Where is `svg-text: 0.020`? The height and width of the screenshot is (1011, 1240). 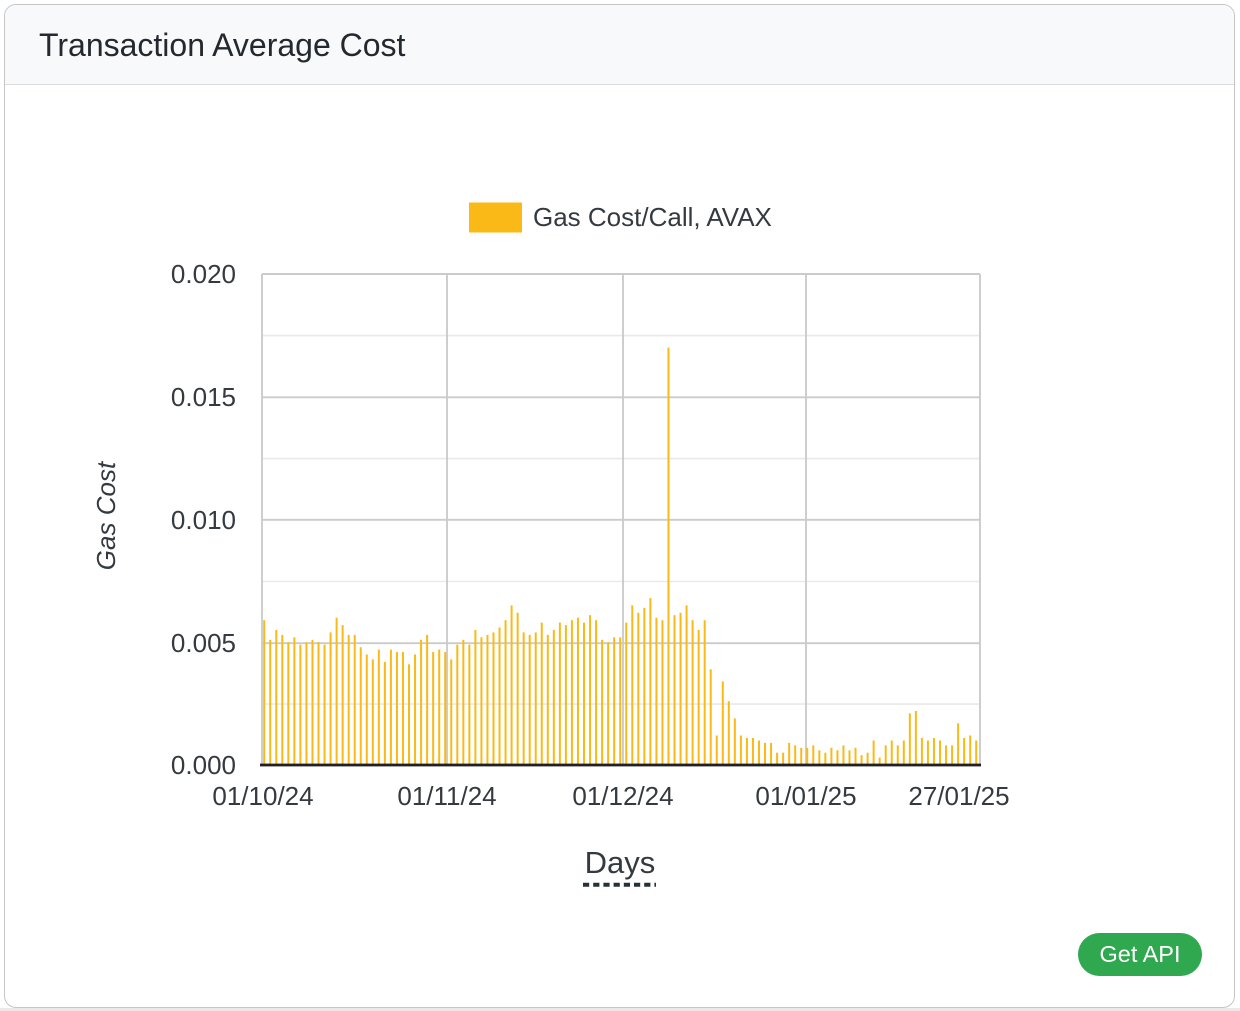 svg-text: 0.020 is located at coordinates (203, 274).